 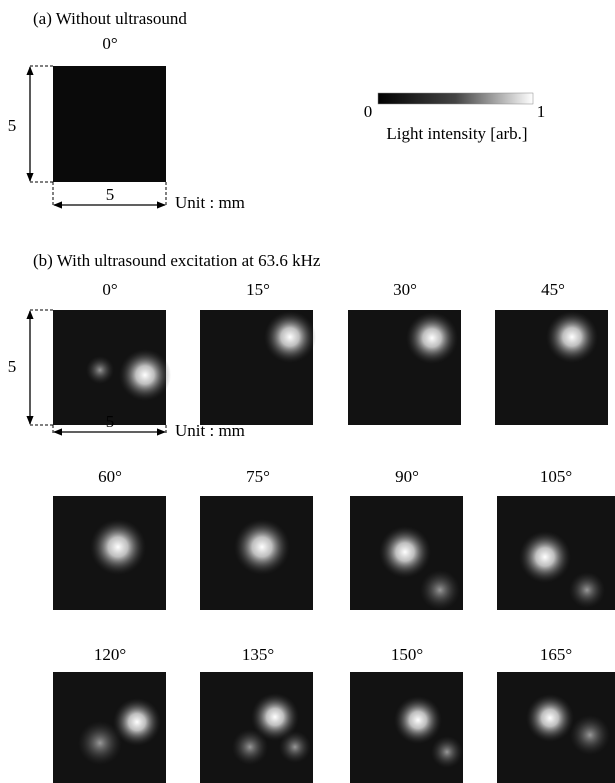 I want to click on angle-label: 75°, so click(x=258, y=476).